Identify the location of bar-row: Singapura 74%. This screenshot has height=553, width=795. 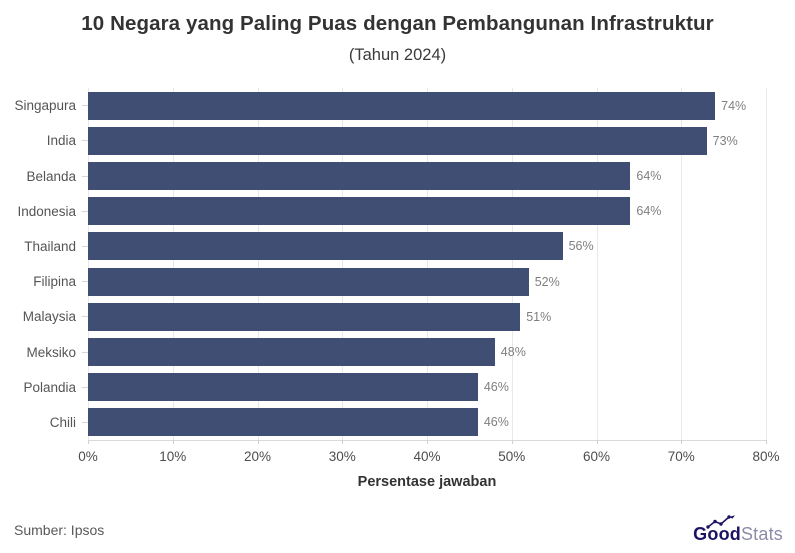
(390, 105).